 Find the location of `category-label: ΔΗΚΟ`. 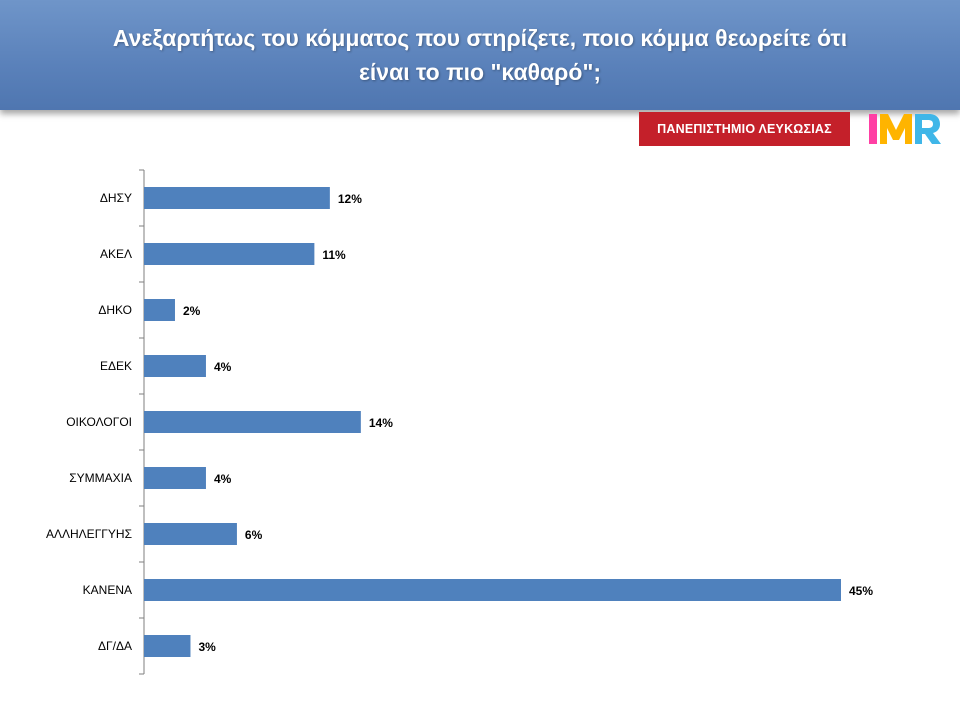

category-label: ΔΗΚΟ is located at coordinates (115, 310).